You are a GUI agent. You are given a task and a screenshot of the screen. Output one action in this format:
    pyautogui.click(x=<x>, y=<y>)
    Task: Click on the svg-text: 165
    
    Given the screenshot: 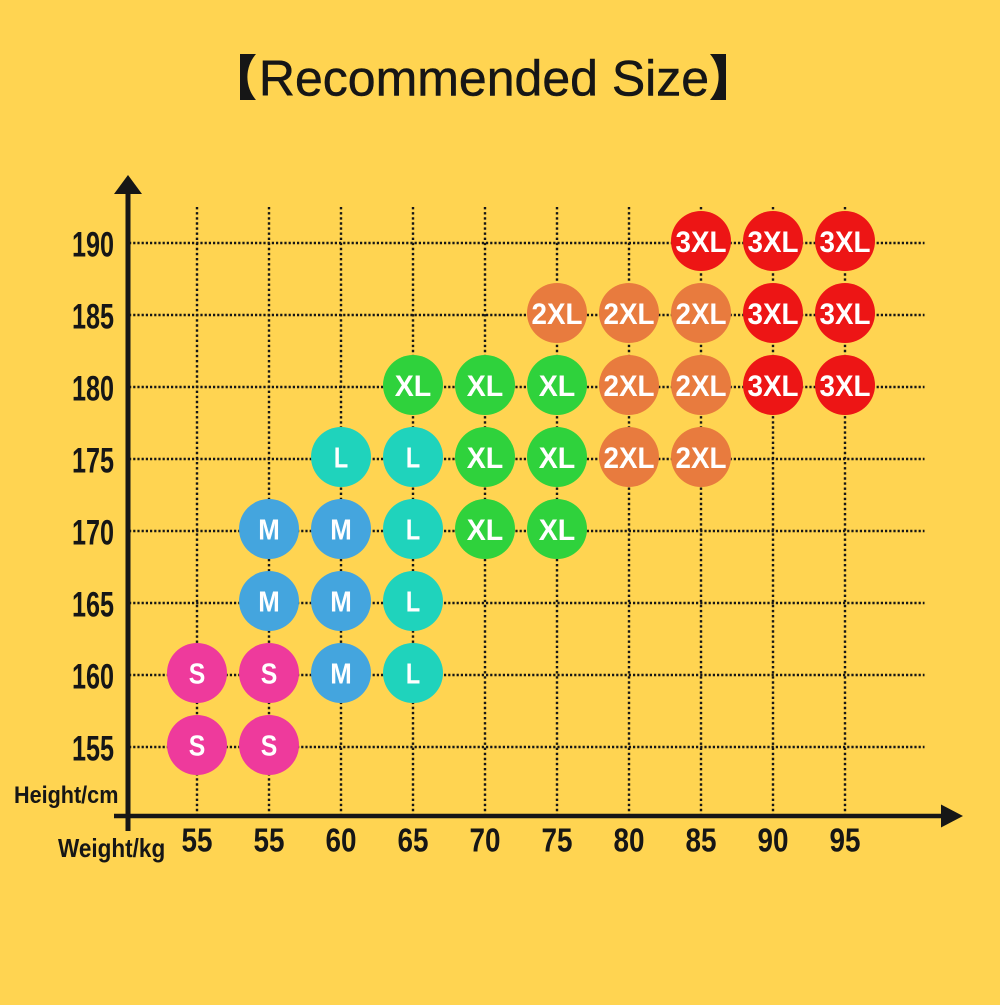 What is the action you would take?
    pyautogui.click(x=93, y=605)
    